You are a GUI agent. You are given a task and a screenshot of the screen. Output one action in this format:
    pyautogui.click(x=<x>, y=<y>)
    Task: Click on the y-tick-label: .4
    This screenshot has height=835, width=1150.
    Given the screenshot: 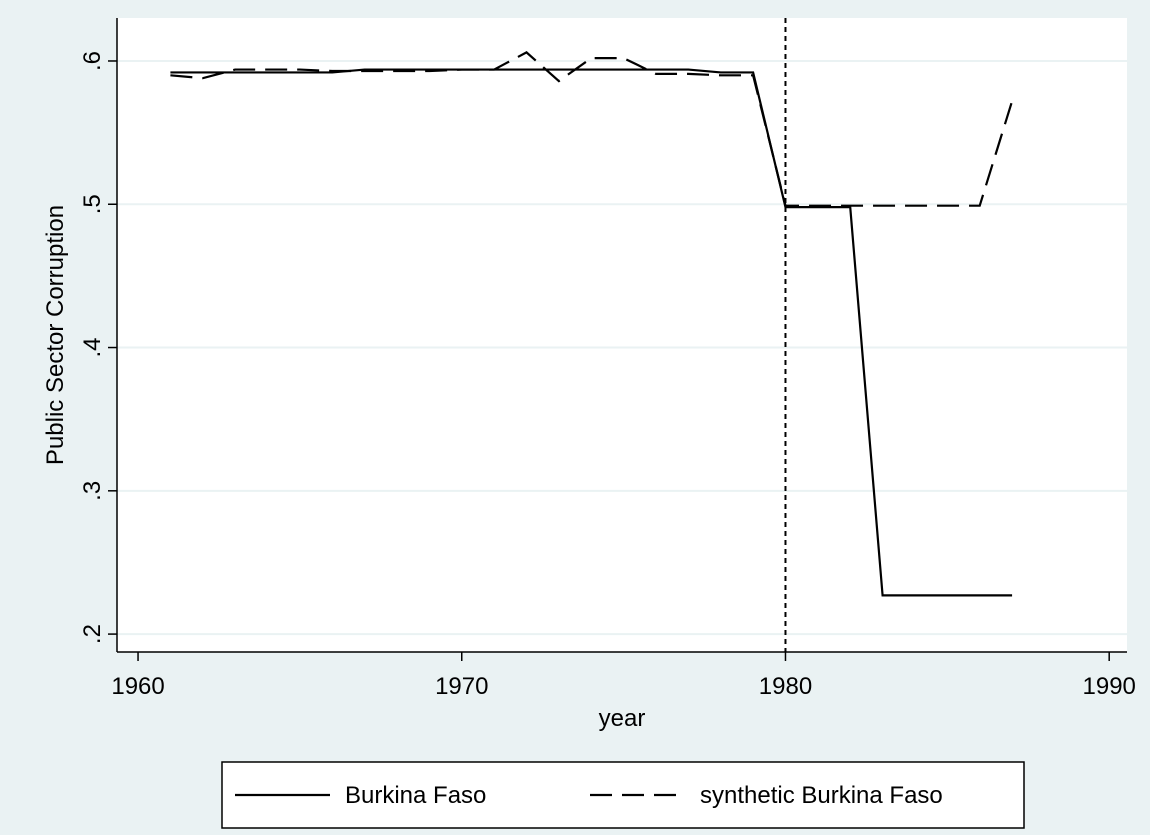 What is the action you would take?
    pyautogui.click(x=92, y=348)
    